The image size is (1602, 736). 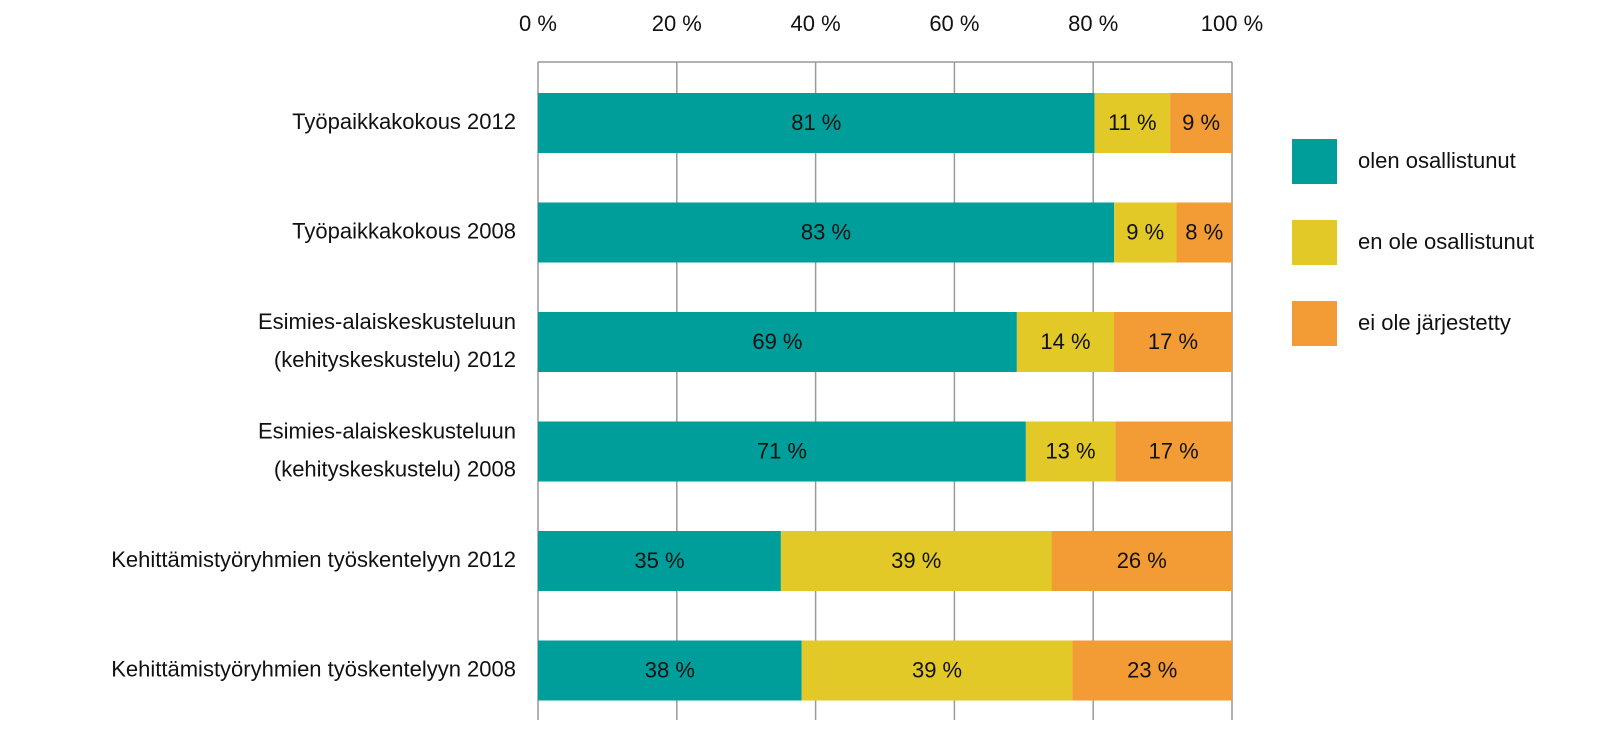 I want to click on value-label: 71 %, so click(x=782, y=450).